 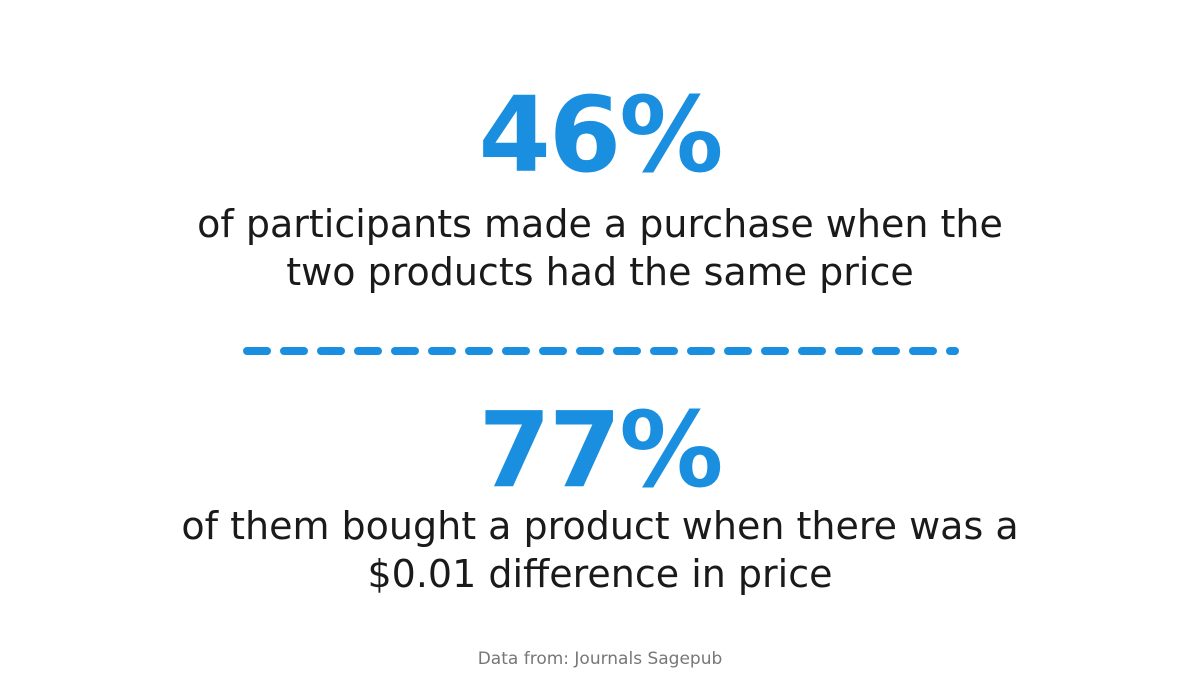 I want to click on dashed-divider, so click(x=601, y=351).